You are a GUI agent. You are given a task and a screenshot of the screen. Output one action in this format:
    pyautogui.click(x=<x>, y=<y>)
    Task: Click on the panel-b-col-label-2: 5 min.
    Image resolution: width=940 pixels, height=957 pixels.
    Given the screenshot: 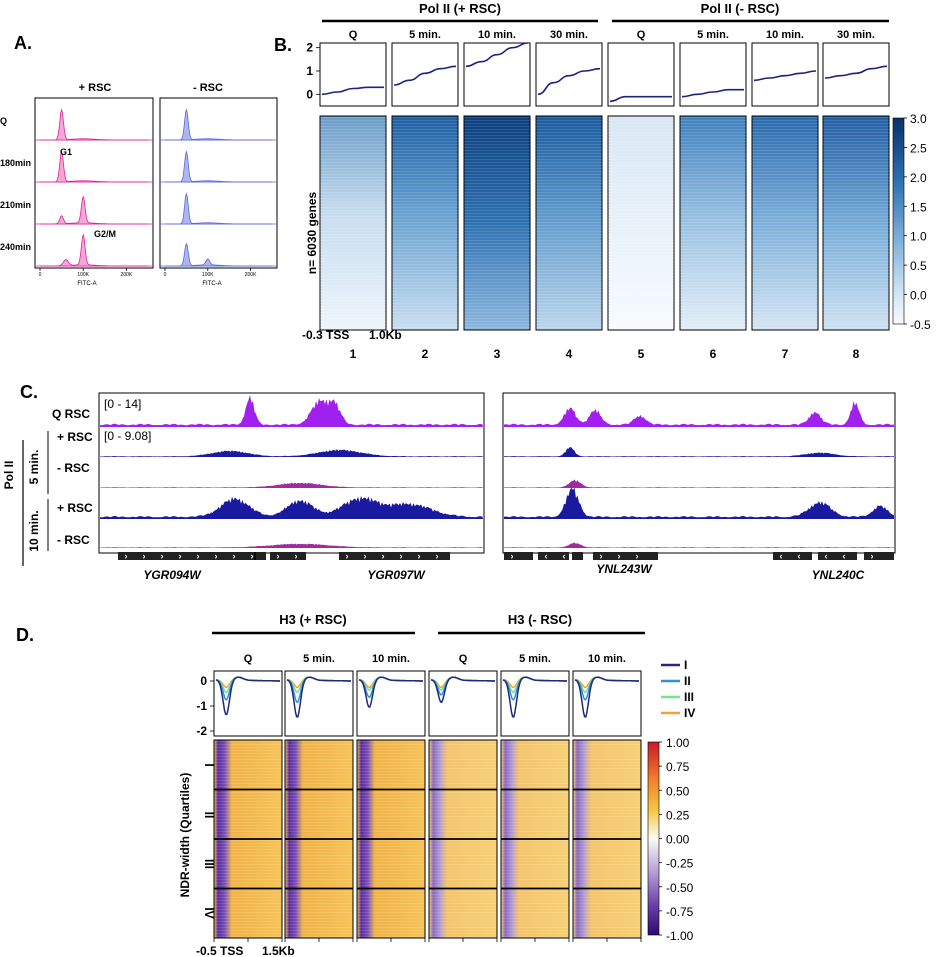 What is the action you would take?
    pyautogui.click(x=425, y=35)
    